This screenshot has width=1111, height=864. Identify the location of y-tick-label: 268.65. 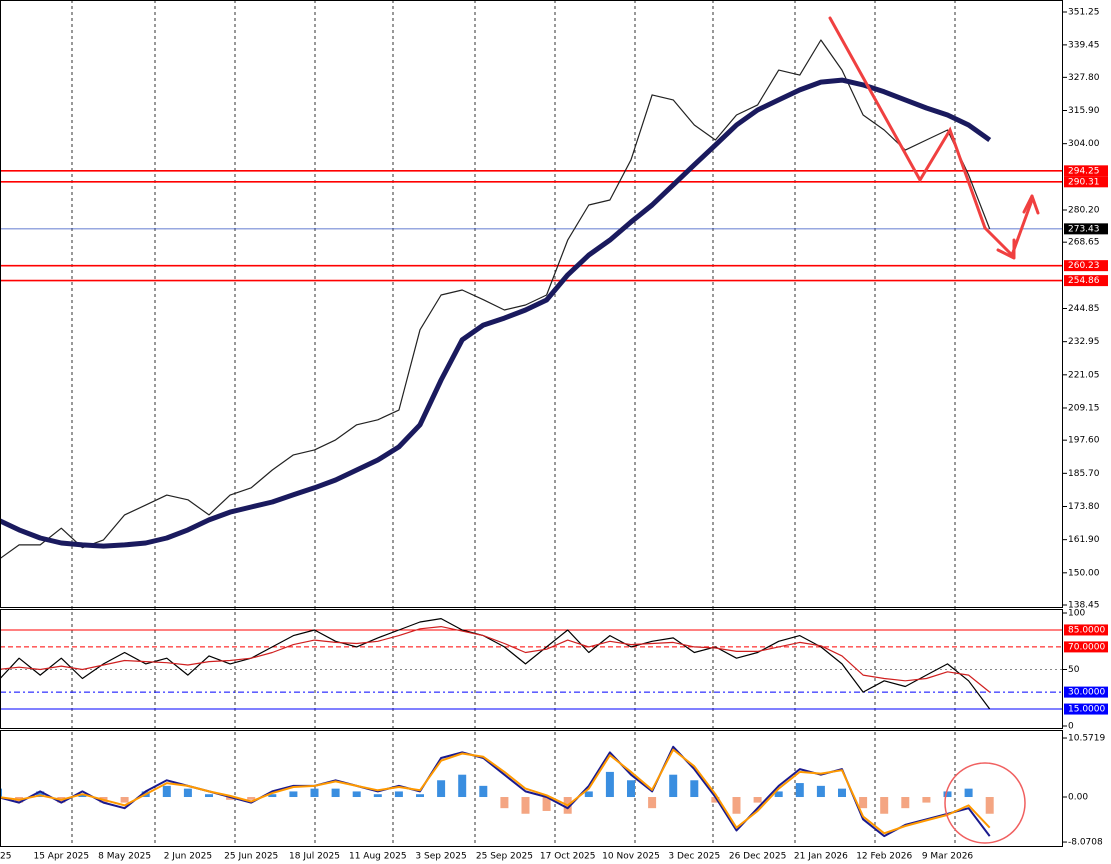
(1084, 243).